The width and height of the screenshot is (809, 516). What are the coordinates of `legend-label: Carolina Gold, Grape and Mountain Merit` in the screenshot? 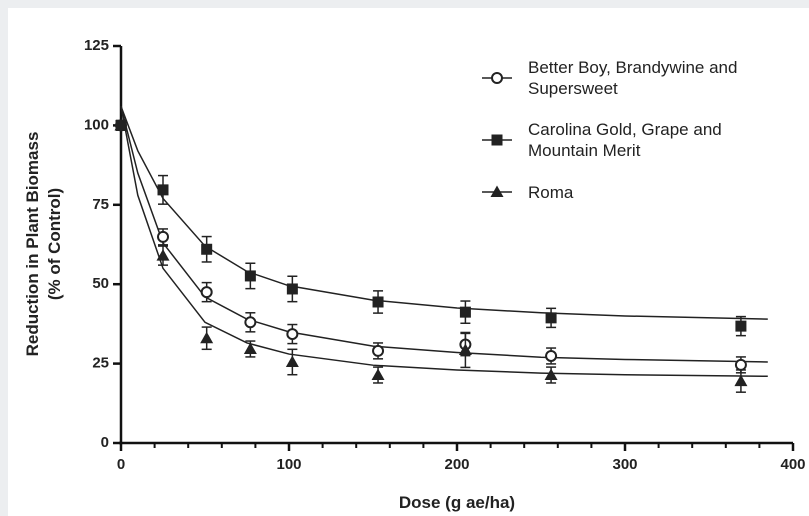 It's located at (625, 140).